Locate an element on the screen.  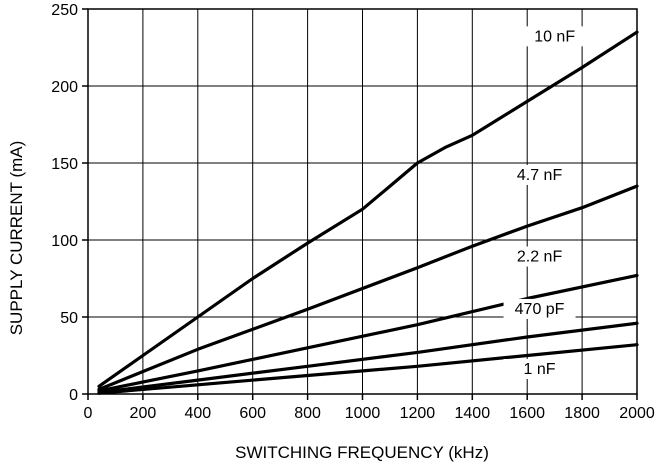
x-tick-label-400: 400 is located at coordinates (197, 413).